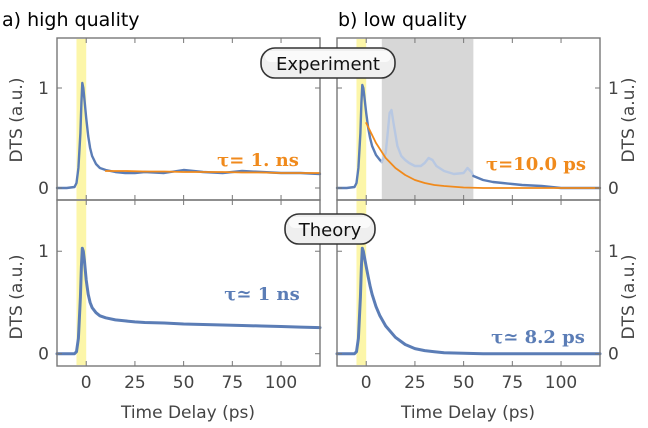 The width and height of the screenshot is (648, 428). I want to click on tau-annotation: τ= 1. ns, so click(258, 160).